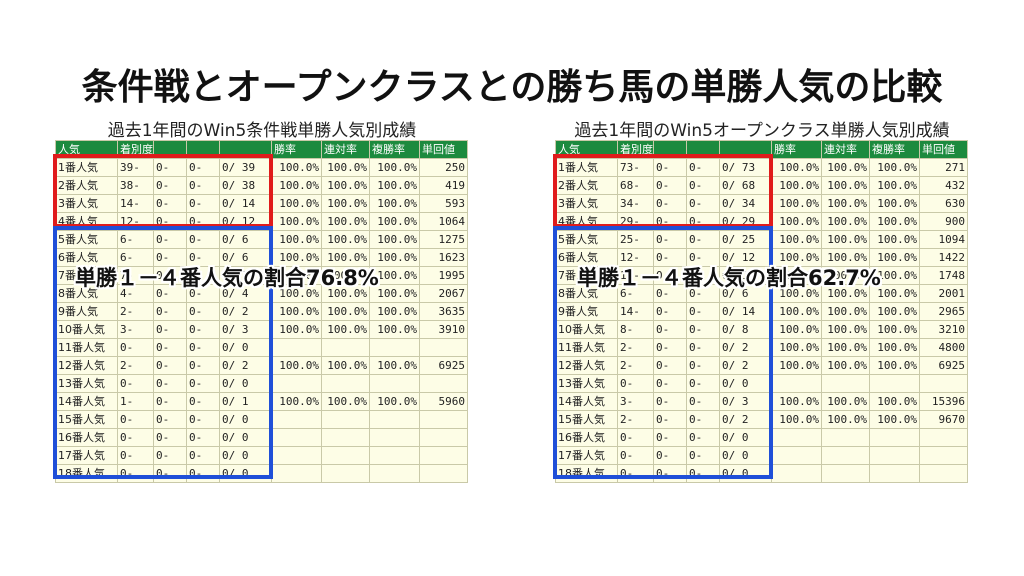 This screenshot has width=1024, height=576. I want to click on win-return-cell: 1623, so click(443, 257).